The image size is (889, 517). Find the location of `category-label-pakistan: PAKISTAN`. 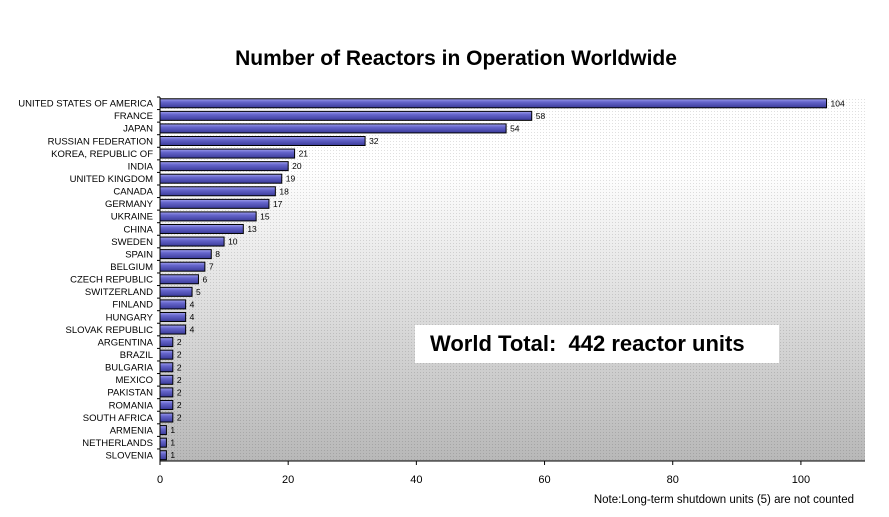

category-label-pakistan: PAKISTAN is located at coordinates (130, 393).